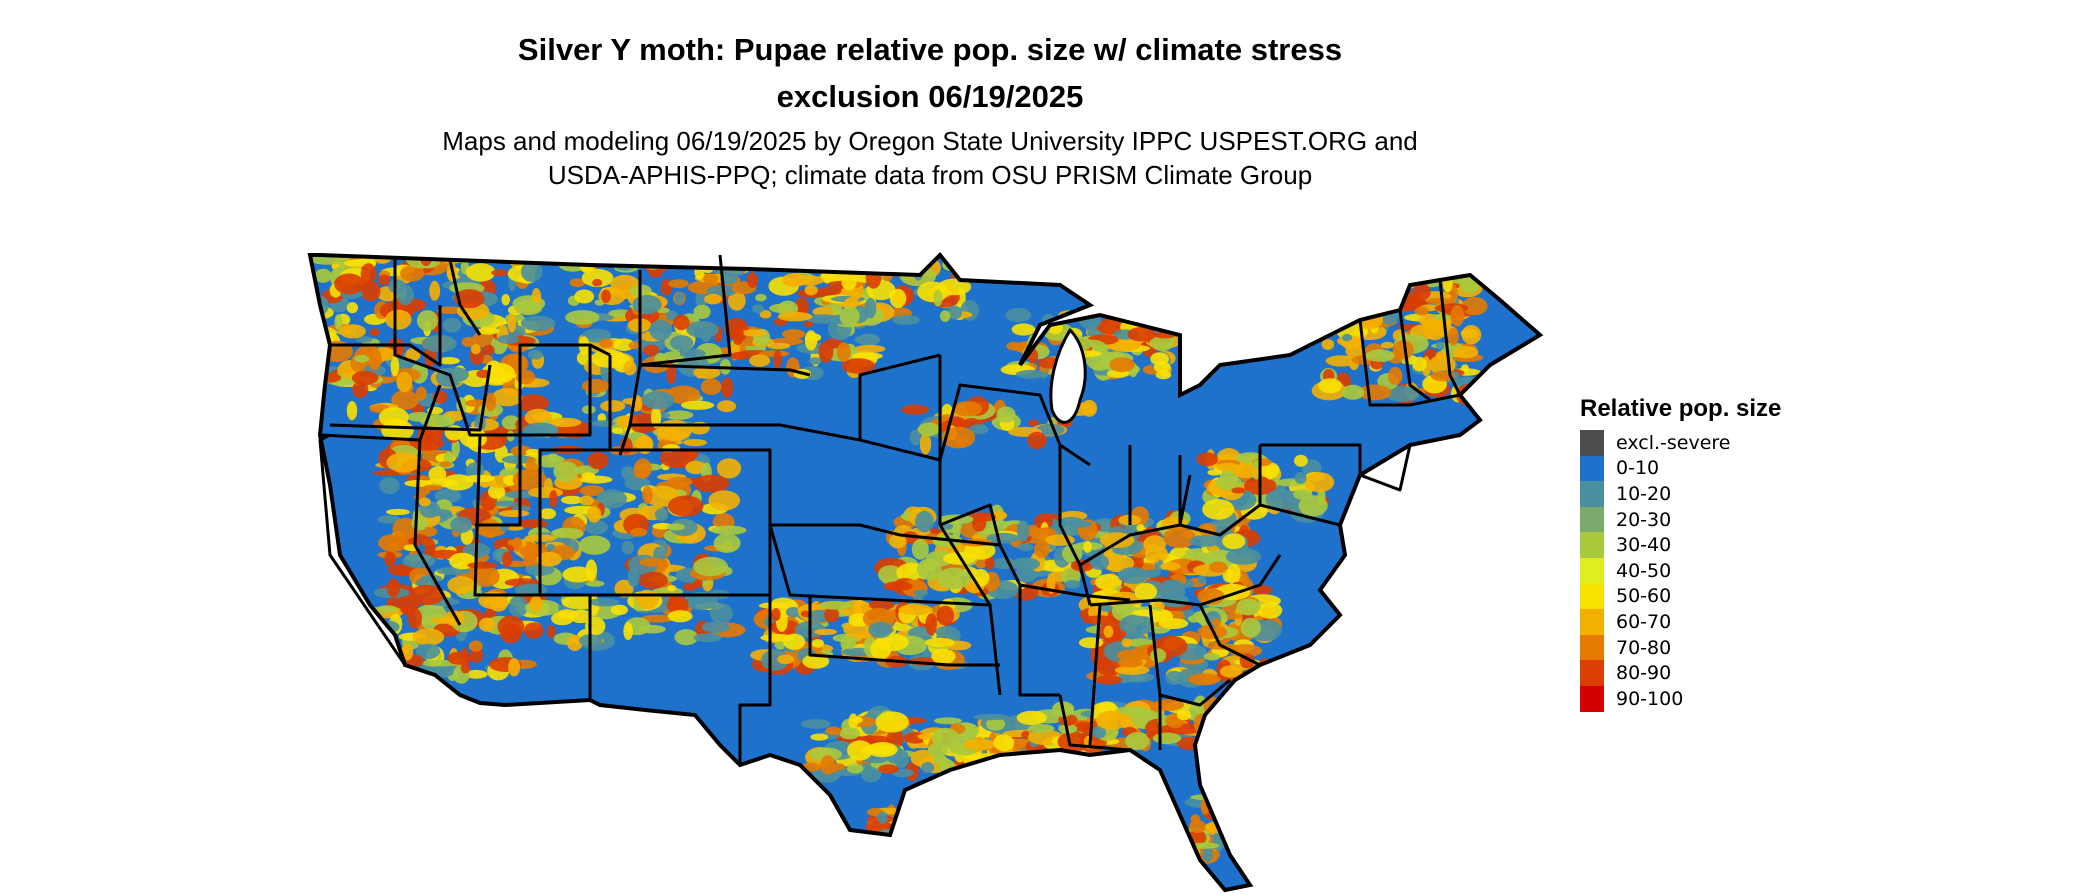  Describe the element at coordinates (1592, 570) in the screenshot. I see `legend-swatch` at that location.